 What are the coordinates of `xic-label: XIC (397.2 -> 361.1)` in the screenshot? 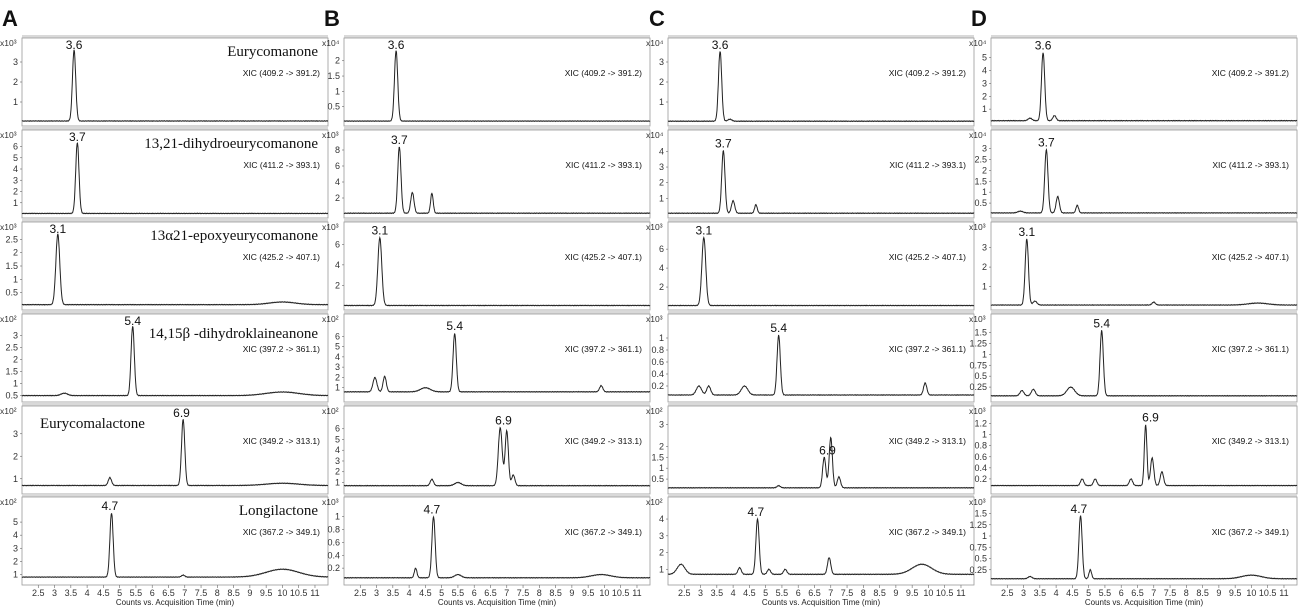 It's located at (281, 349).